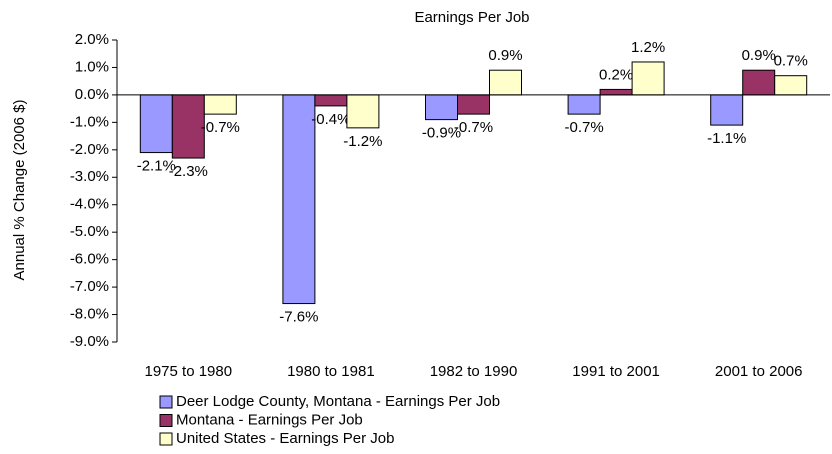 Image resolution: width=832 pixels, height=454 pixels. I want to click on data-label: -0.4%, so click(330, 119).